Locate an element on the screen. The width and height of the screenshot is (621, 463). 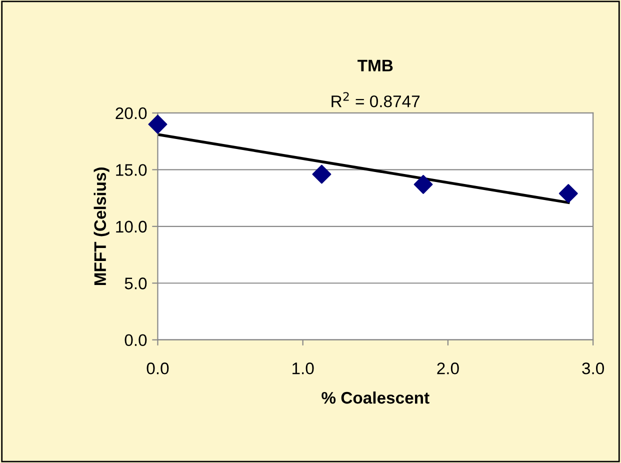
x-tick-label: 1.0 is located at coordinates (303, 368).